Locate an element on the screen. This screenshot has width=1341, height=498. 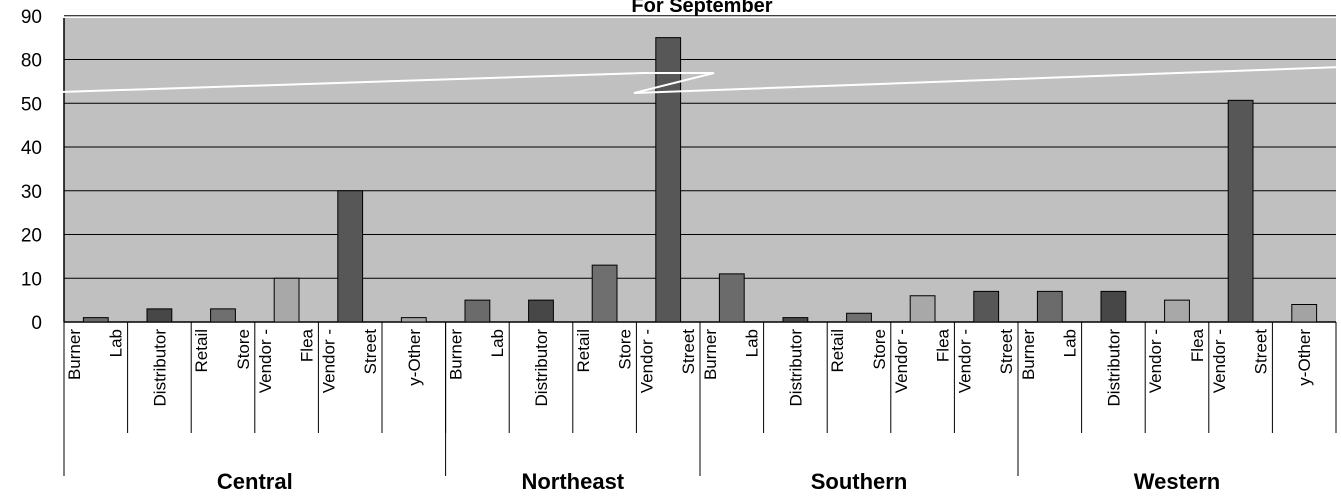
group-label: Northeast is located at coordinates (572, 481).